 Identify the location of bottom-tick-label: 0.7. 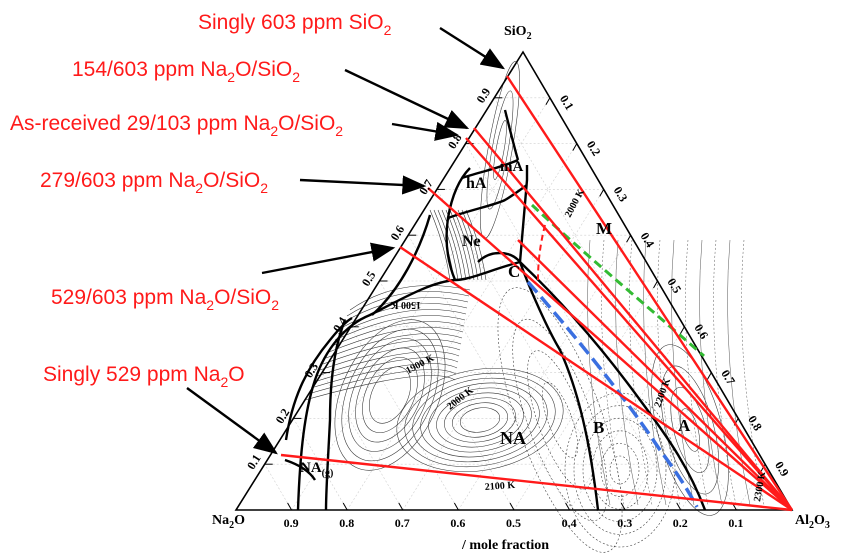
(402, 523).